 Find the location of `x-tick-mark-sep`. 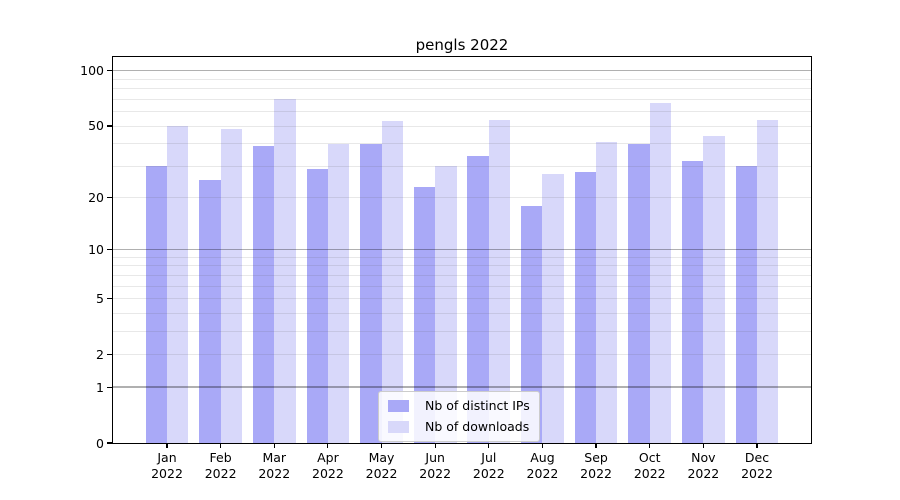

x-tick-mark-sep is located at coordinates (596, 445).